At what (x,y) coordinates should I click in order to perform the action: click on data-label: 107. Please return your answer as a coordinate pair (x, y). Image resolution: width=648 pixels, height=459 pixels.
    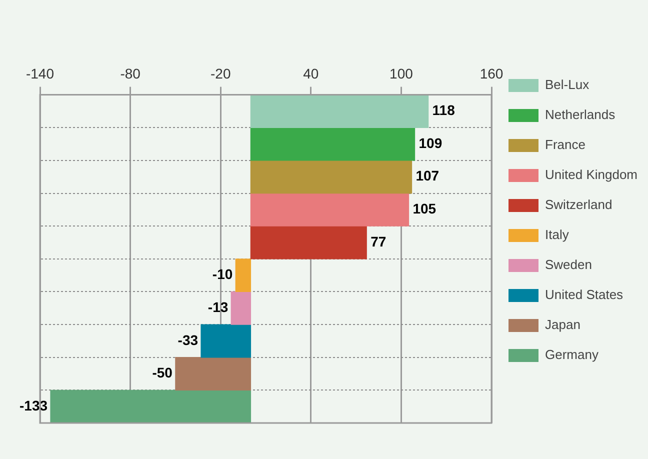
    Looking at the image, I should click on (428, 176).